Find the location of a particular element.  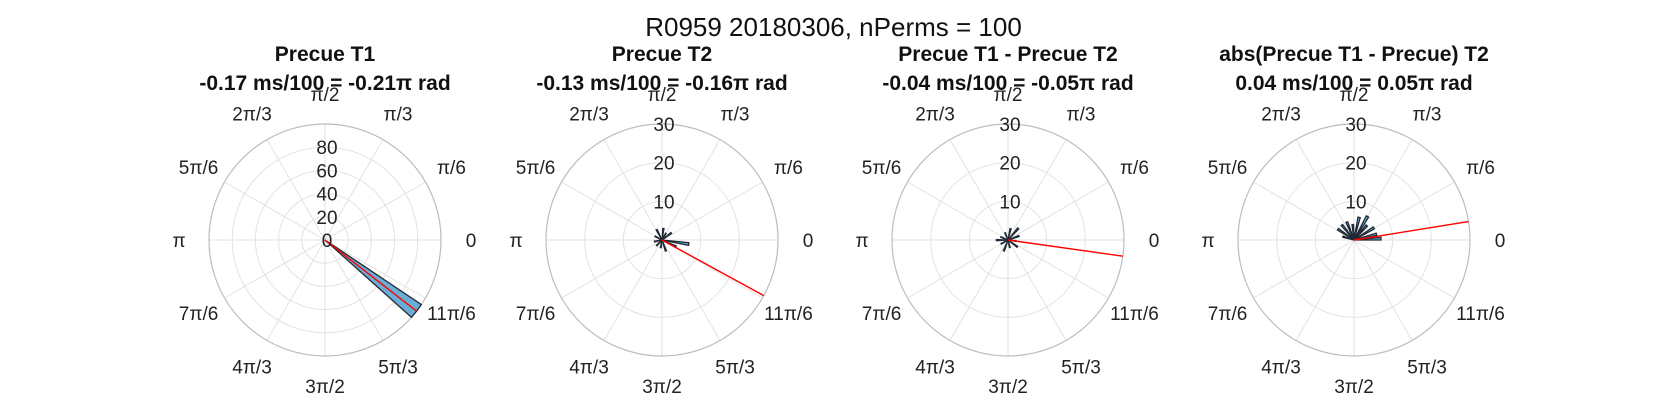

panel-subtitle: -0.13 ms/100 = -0.16π rad is located at coordinates (662, 83).